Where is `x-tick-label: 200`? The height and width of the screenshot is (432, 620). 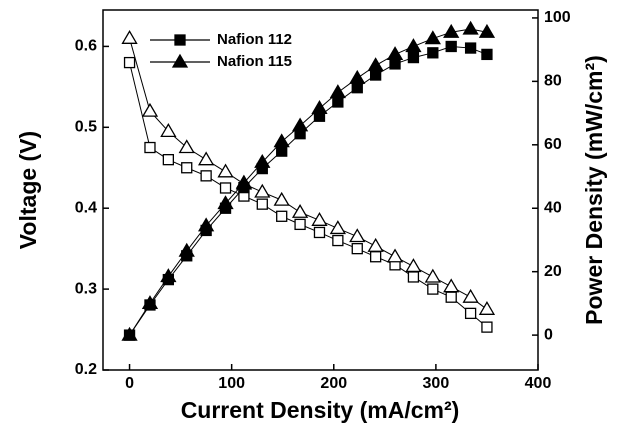 x-tick-label: 200 is located at coordinates (333, 383).